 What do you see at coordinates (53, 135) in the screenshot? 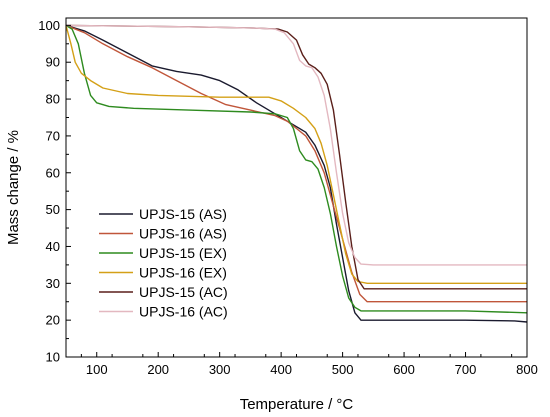
I see `y-tick-label: 70` at bounding box center [53, 135].